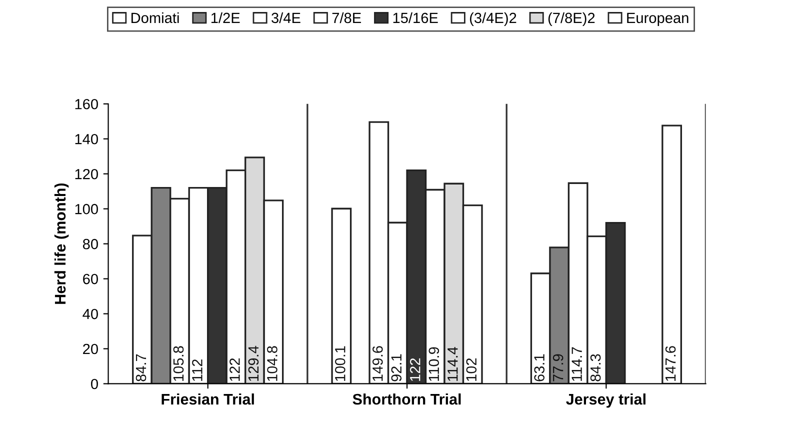 Image resolution: width=802 pixels, height=424 pixels. I want to click on legend-label: Domiati, so click(155, 18).